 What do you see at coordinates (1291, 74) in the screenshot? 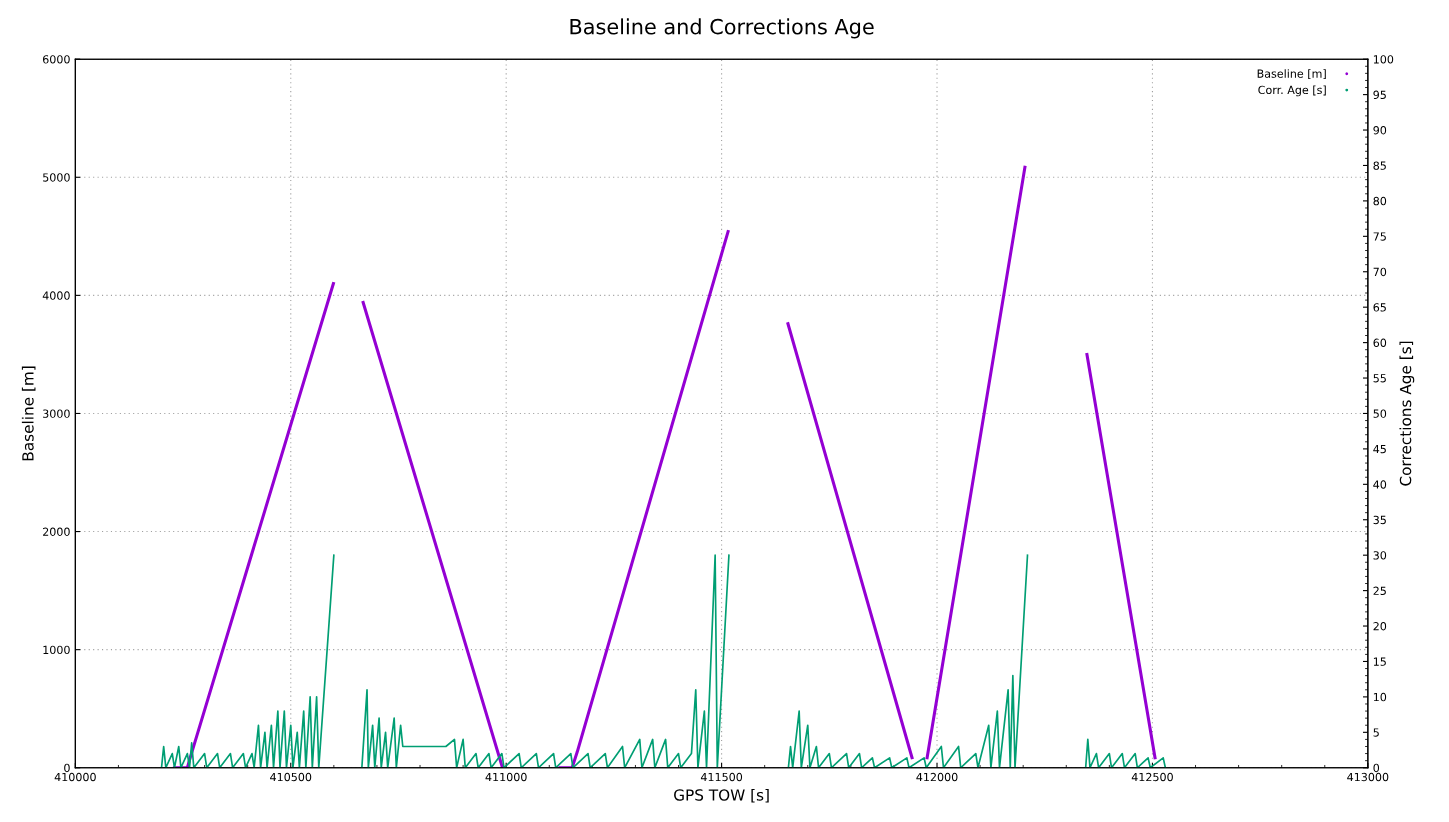
I see `legend-label: Baseline [m]` at bounding box center [1291, 74].